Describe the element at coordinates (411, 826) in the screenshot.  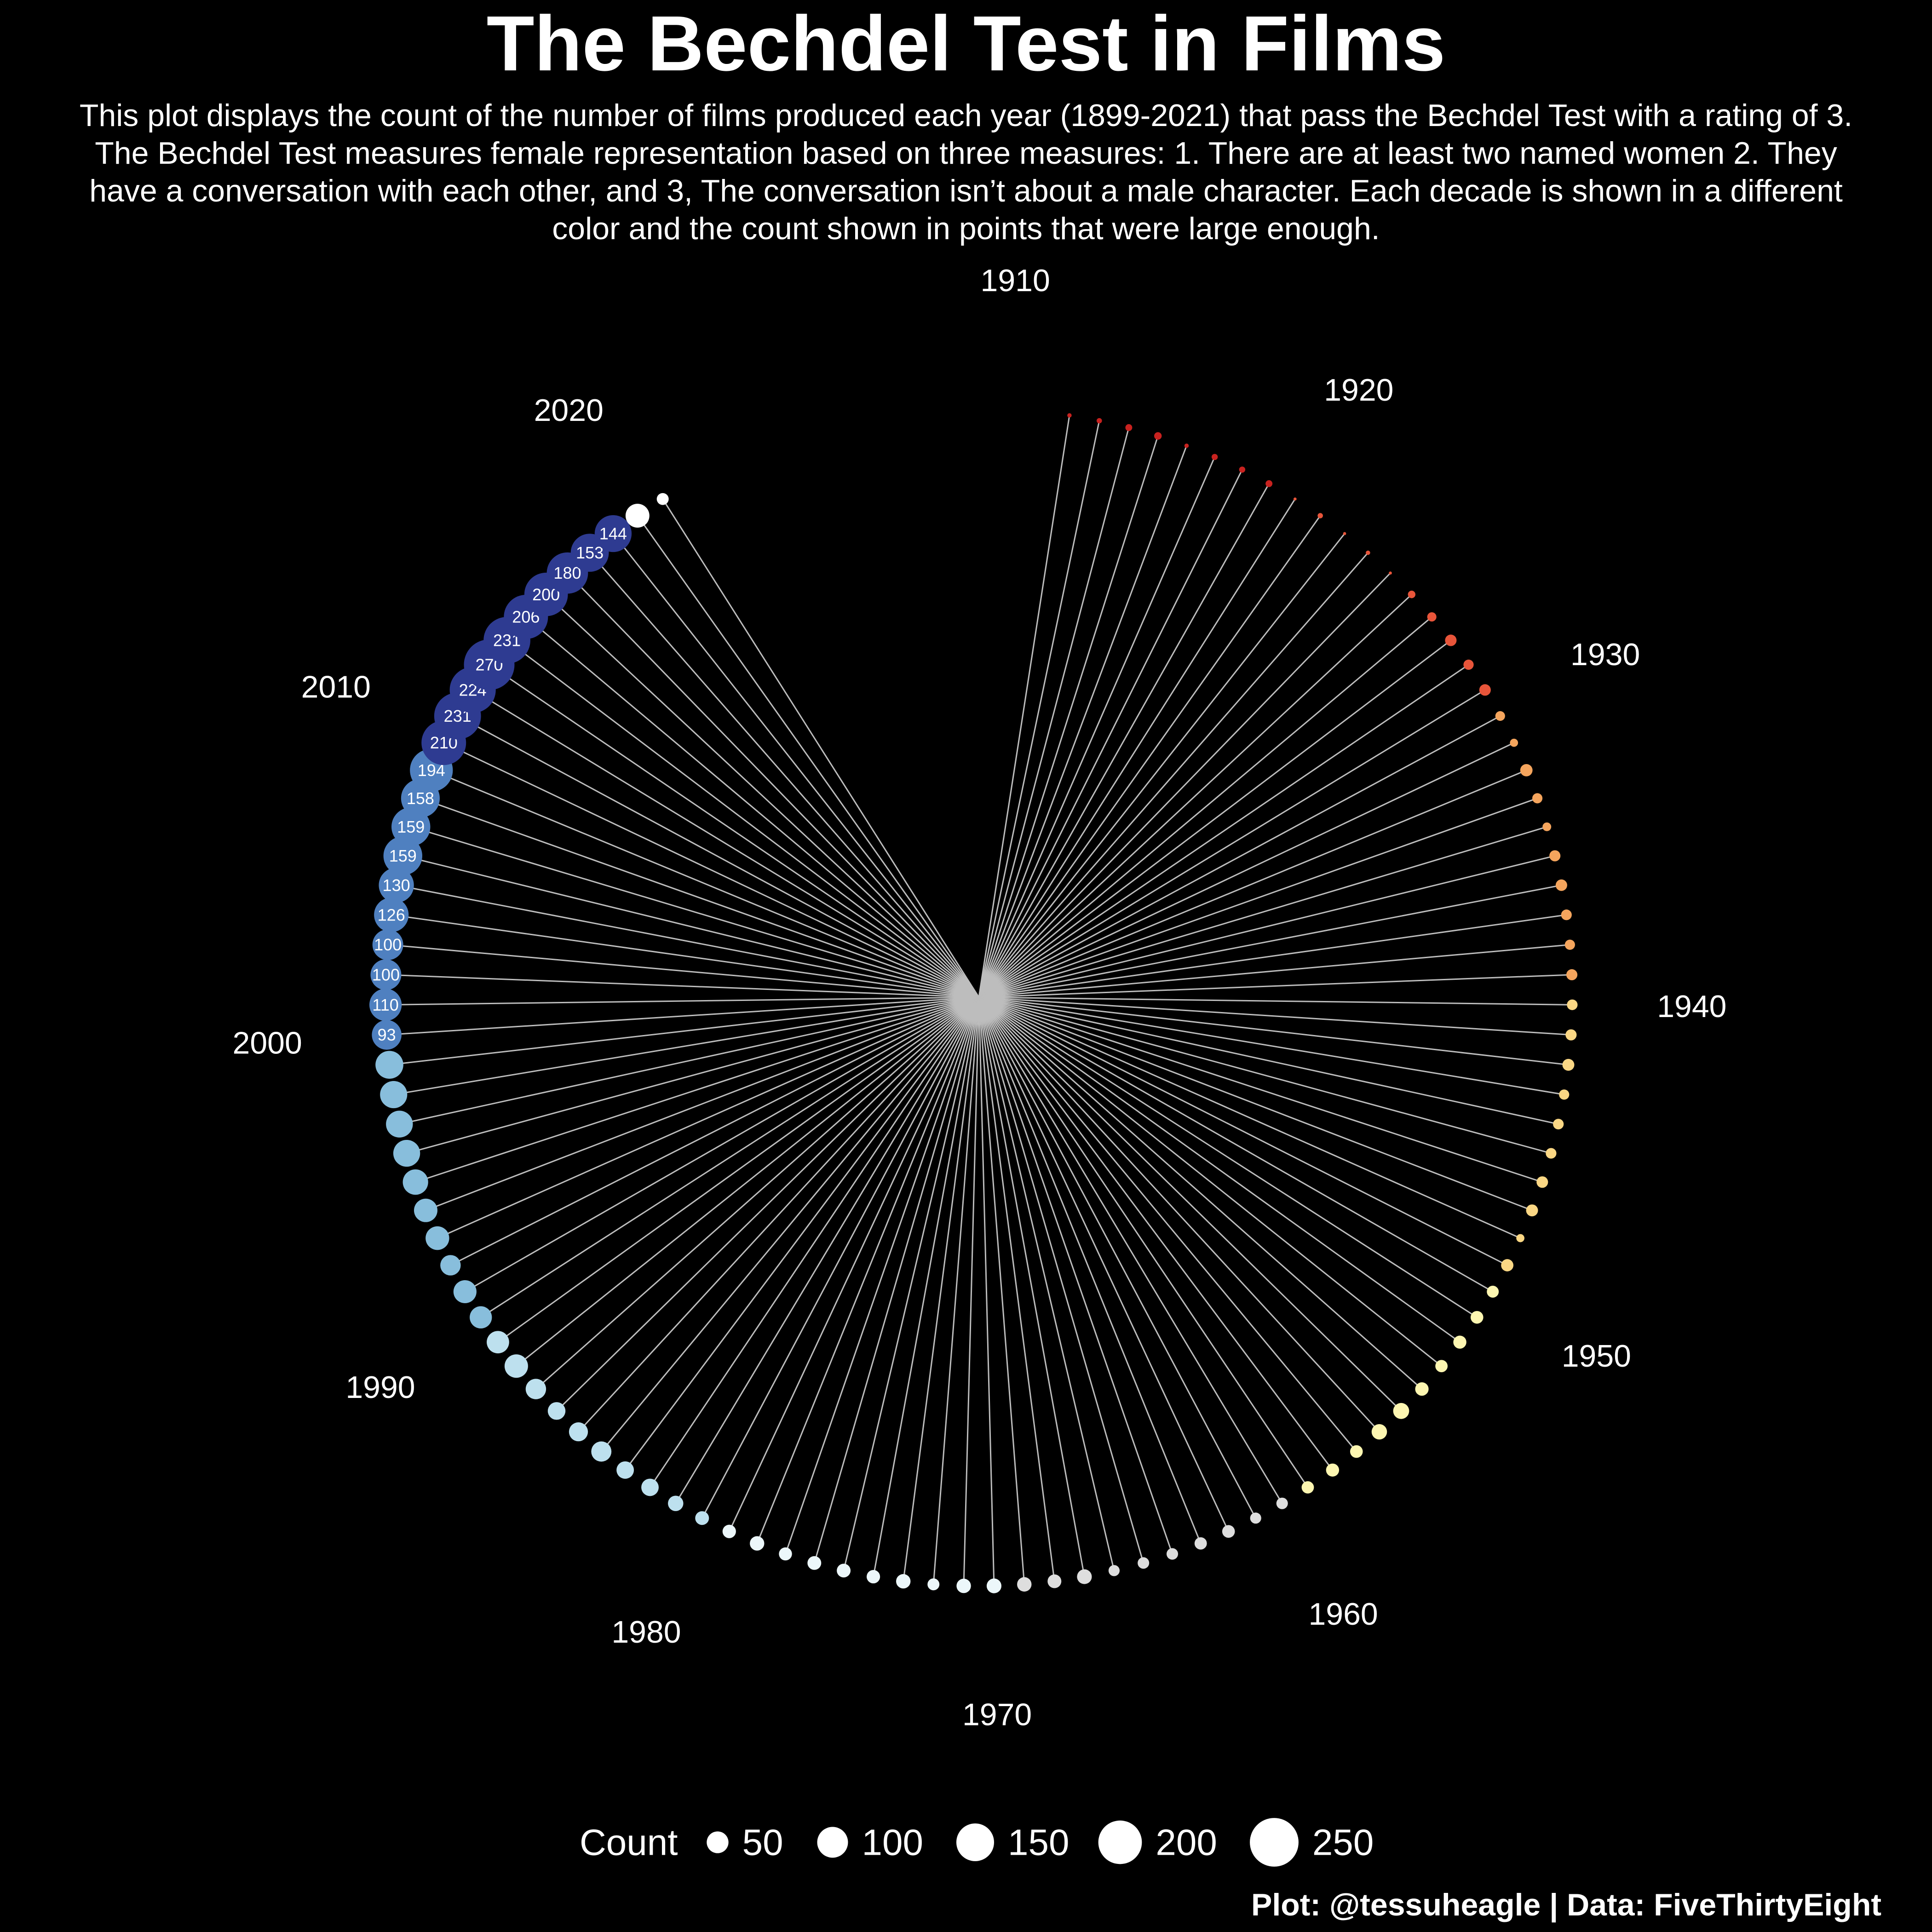
I see `point-count-label: 159` at that location.